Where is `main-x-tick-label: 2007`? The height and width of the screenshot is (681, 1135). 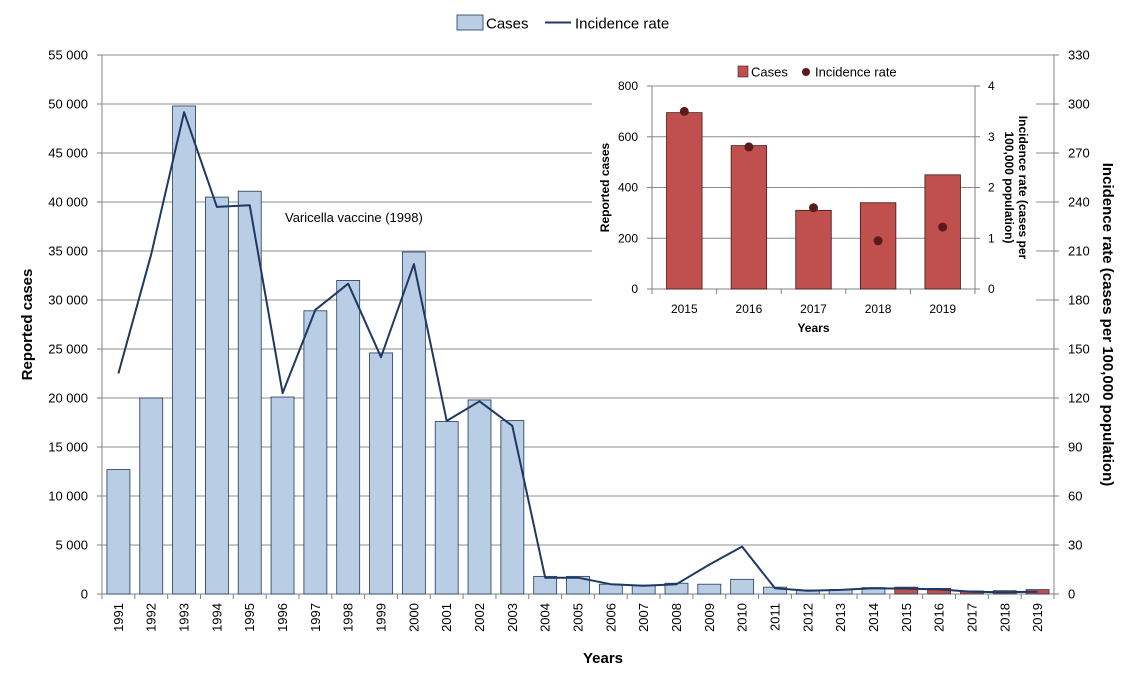 main-x-tick-label: 2007 is located at coordinates (643, 617).